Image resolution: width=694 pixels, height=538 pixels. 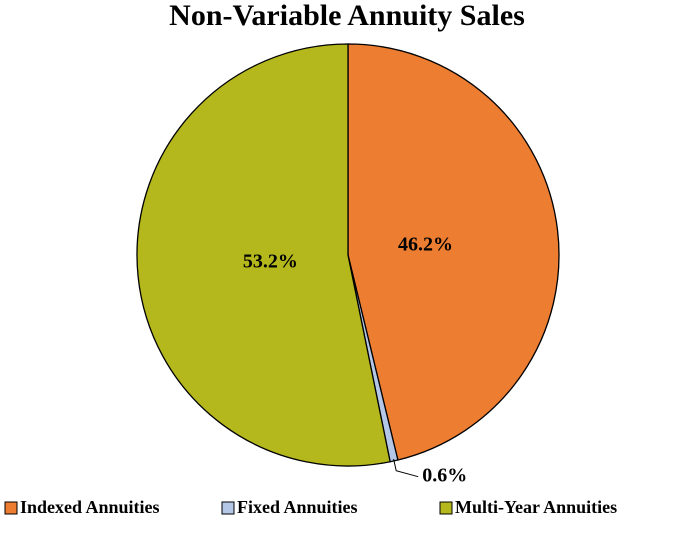 I want to click on data-label: 53.2%, so click(x=270, y=261).